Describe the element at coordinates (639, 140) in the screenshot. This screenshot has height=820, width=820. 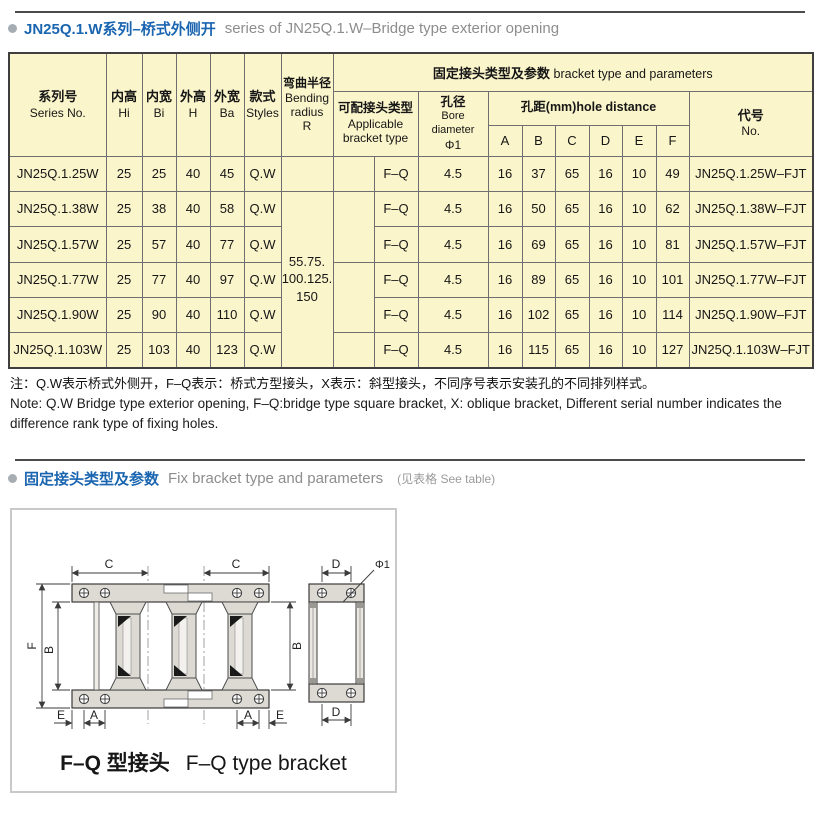
I see `col-header-e: E` at that location.